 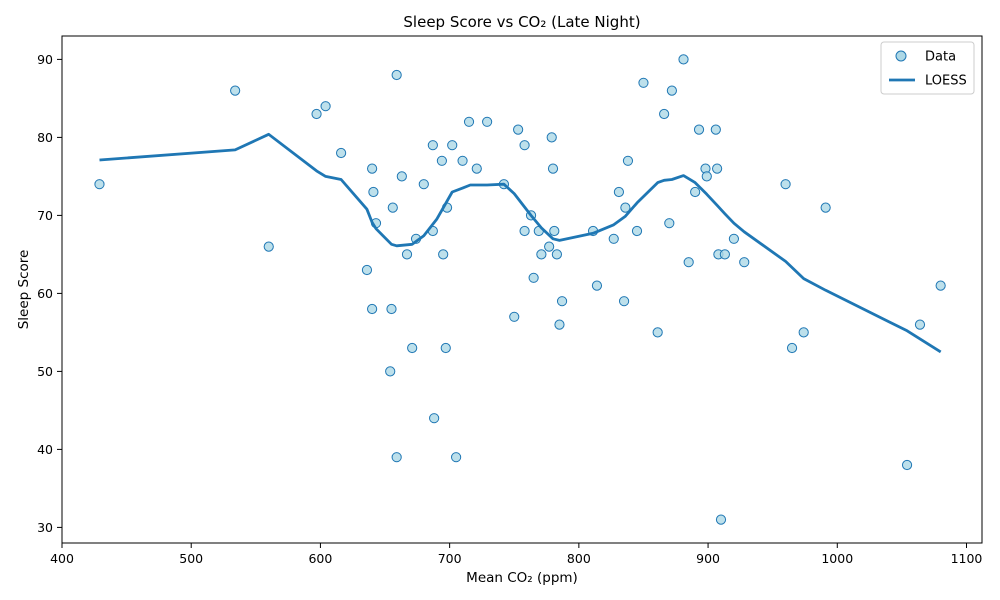 I want to click on legend-loess-label: LOESS, so click(x=946, y=81).